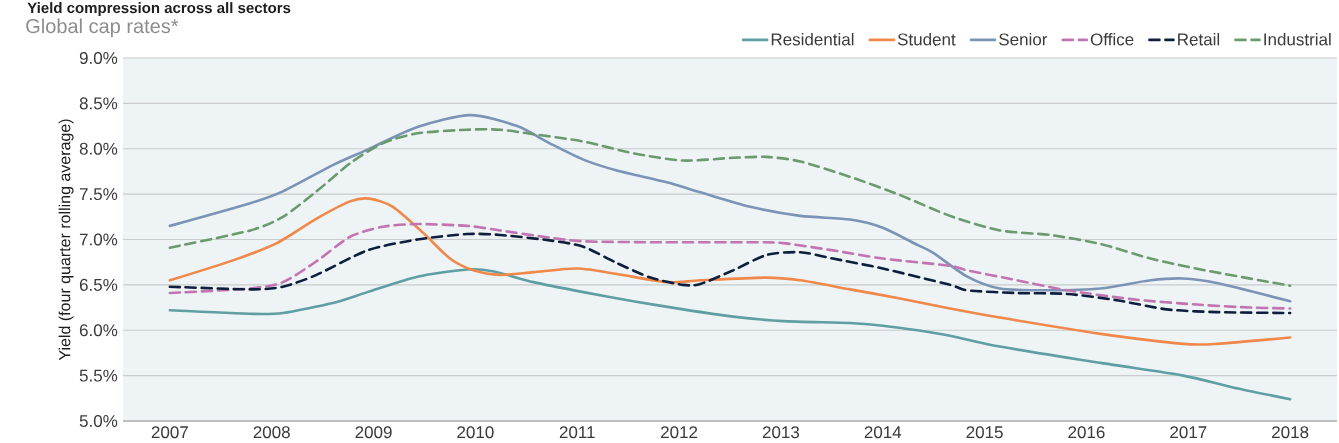  What do you see at coordinates (1297, 39) in the screenshot?
I see `legend-label: Industrial` at bounding box center [1297, 39].